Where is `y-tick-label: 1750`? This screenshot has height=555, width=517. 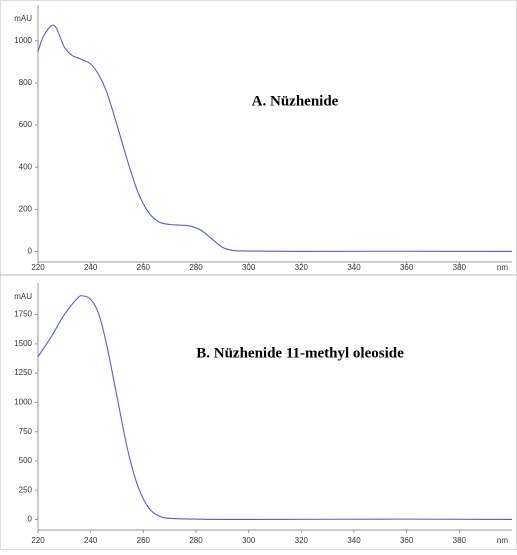
y-tick-label: 1750 is located at coordinates (23, 314).